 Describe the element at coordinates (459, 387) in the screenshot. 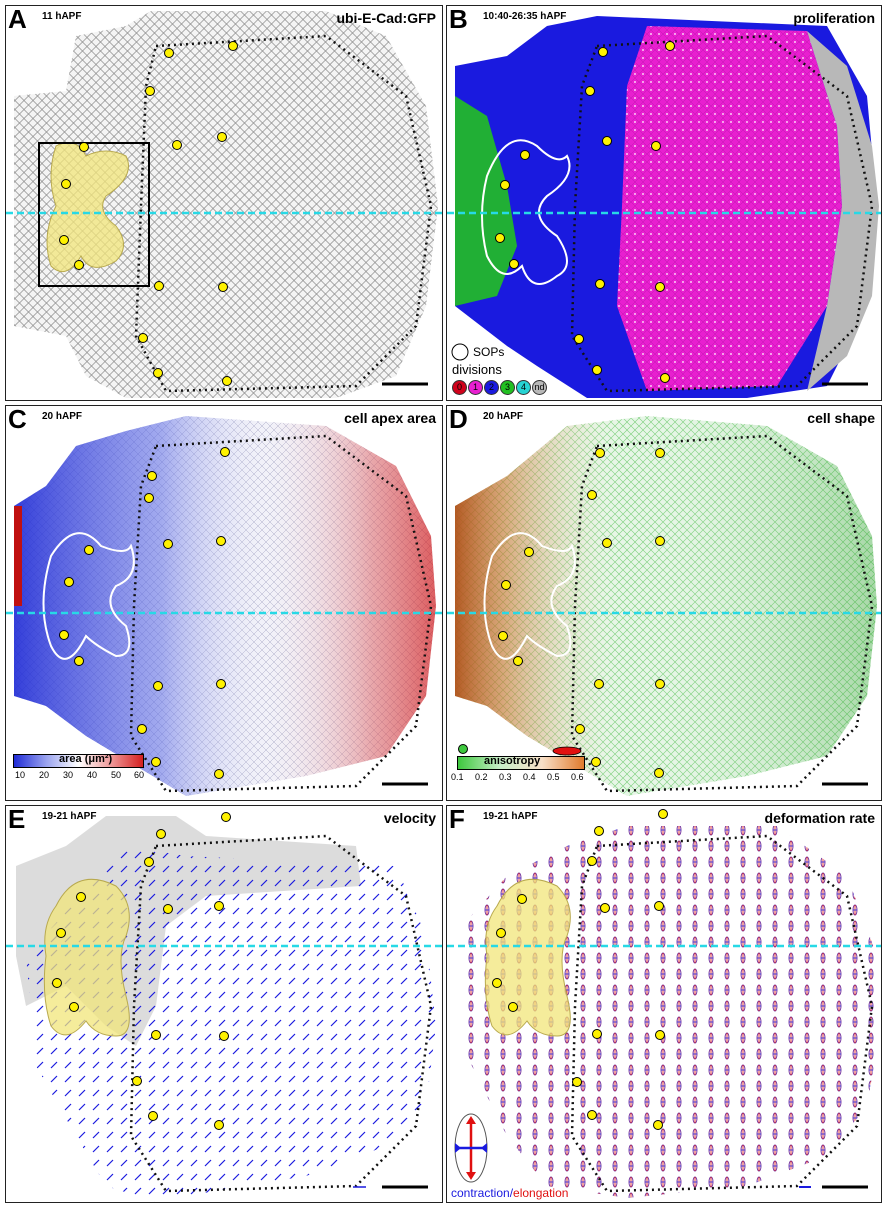

I see `division-chip-0: 0` at that location.